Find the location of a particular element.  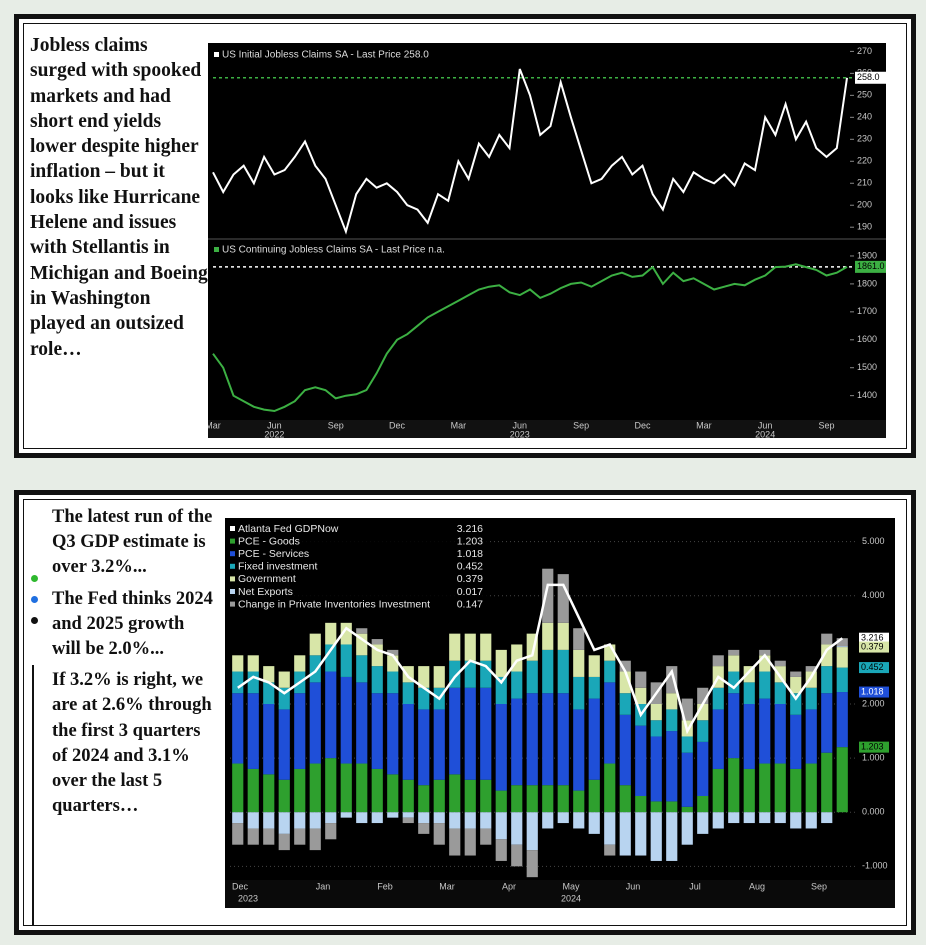

legend-label: Atlanta Fed GDPNow is located at coordinates (288, 529).